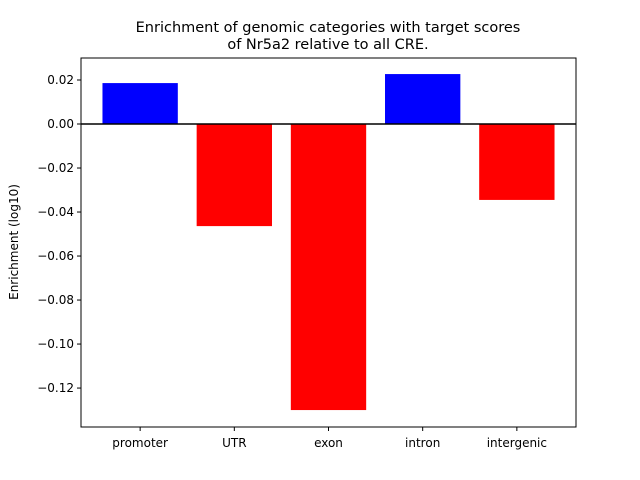 This screenshot has width=640, height=480. I want to click on y-tick-label: −0.06, so click(55, 256).